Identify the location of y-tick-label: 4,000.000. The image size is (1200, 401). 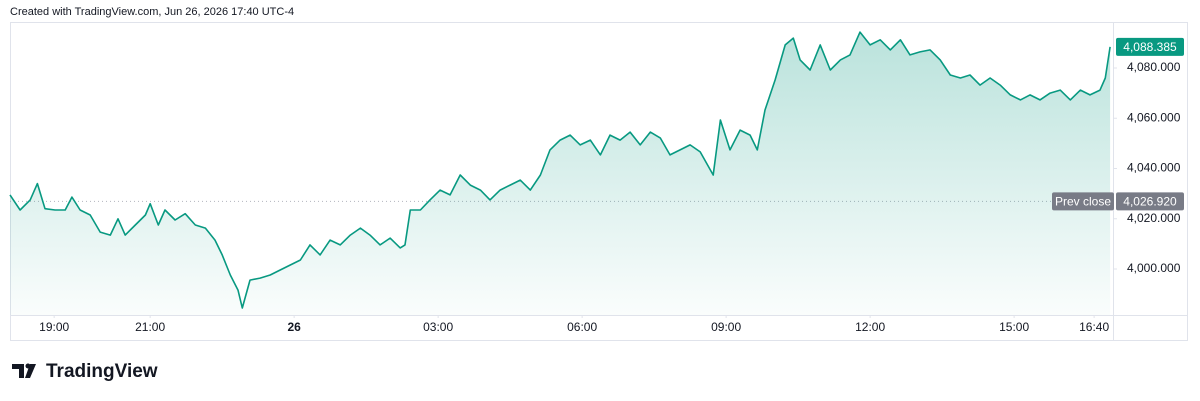
(1154, 268).